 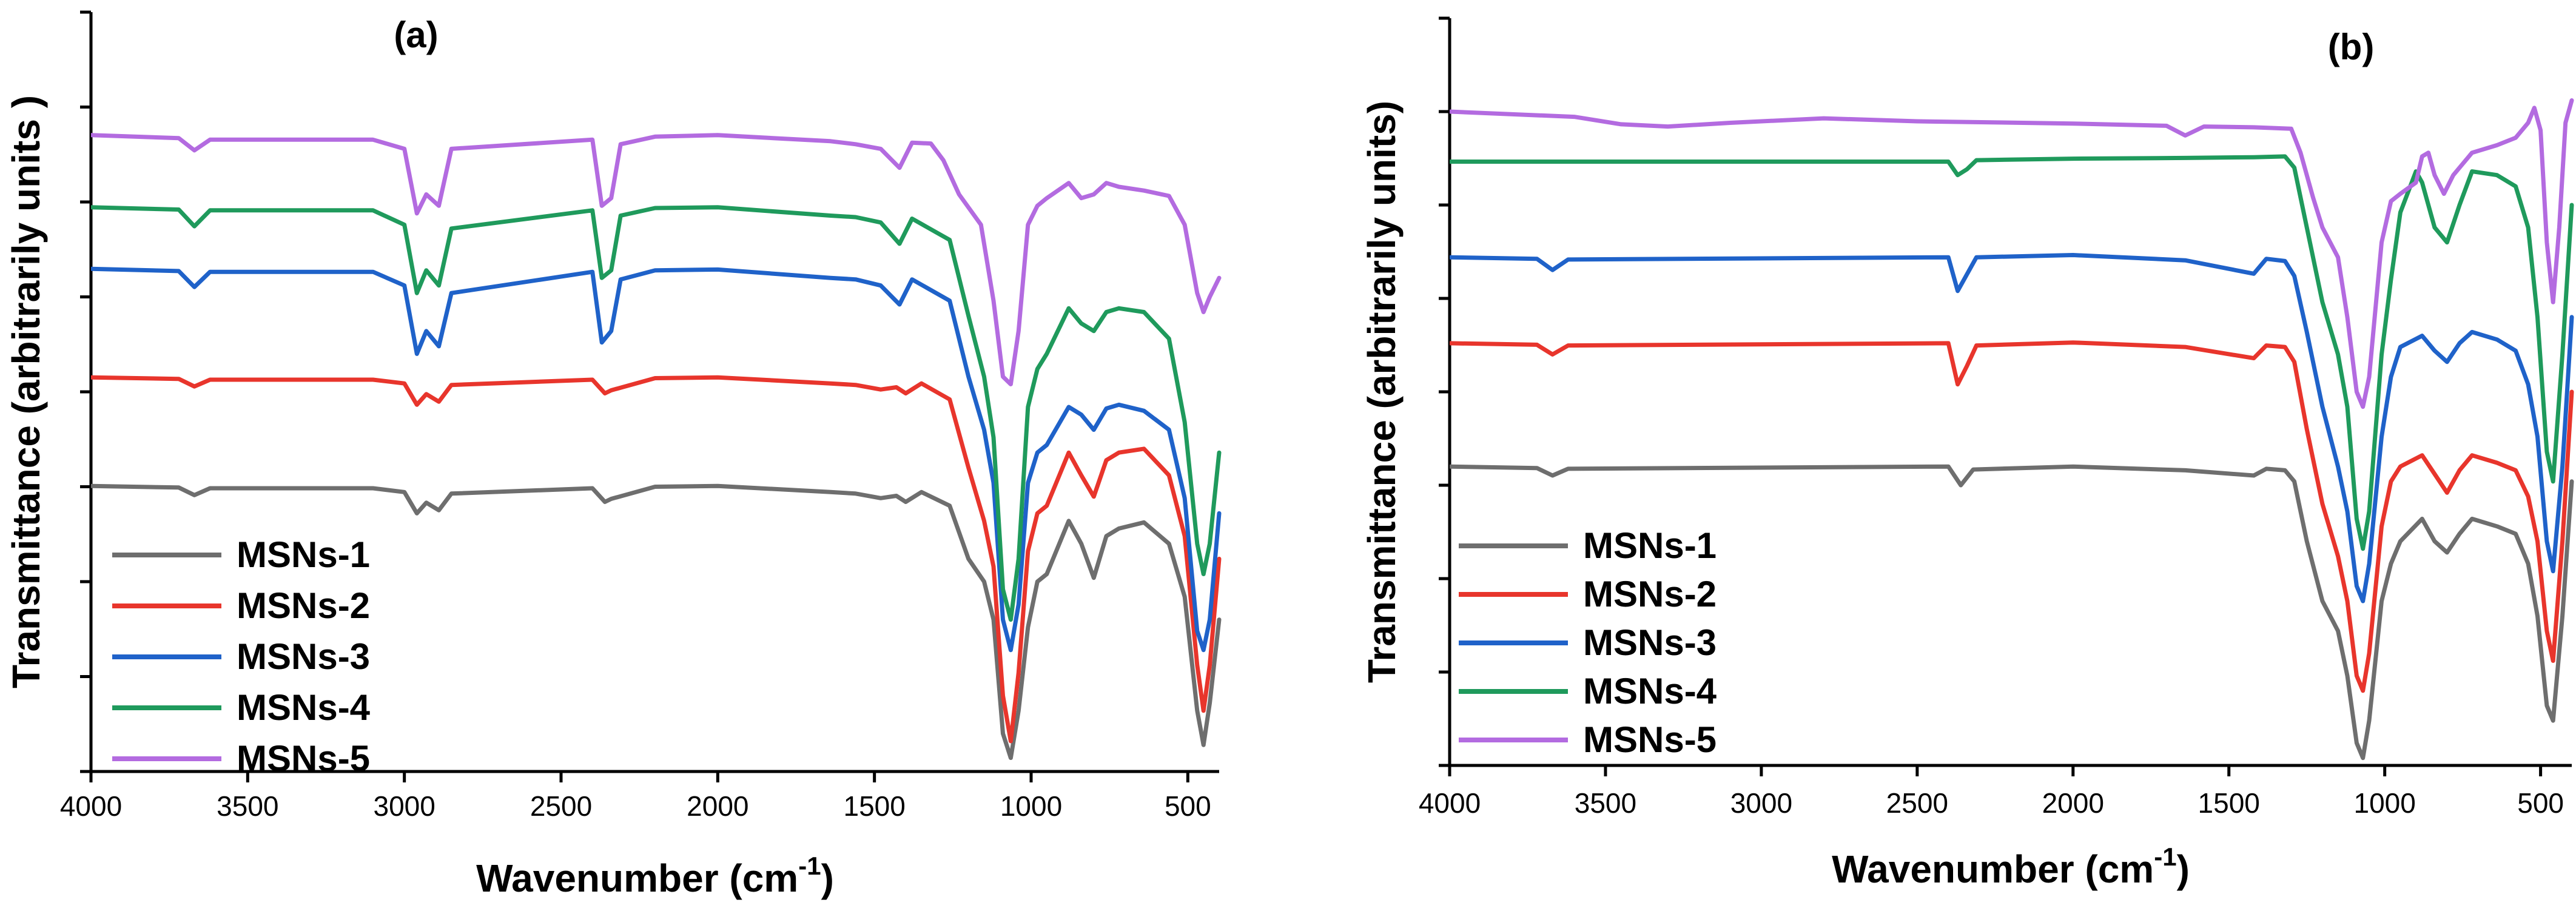 I want to click on y-axis-title: Transmittance (arbitrarily units ), so click(x=26, y=392).